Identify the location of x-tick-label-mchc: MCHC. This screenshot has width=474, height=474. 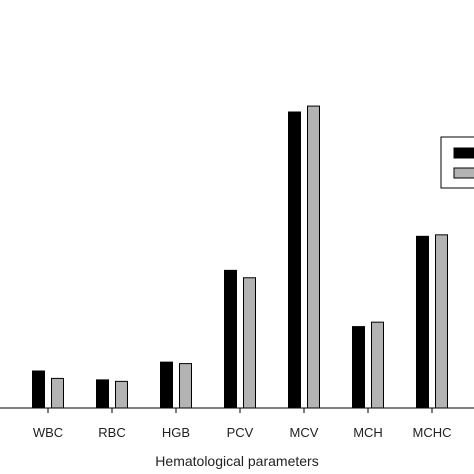
(432, 432).